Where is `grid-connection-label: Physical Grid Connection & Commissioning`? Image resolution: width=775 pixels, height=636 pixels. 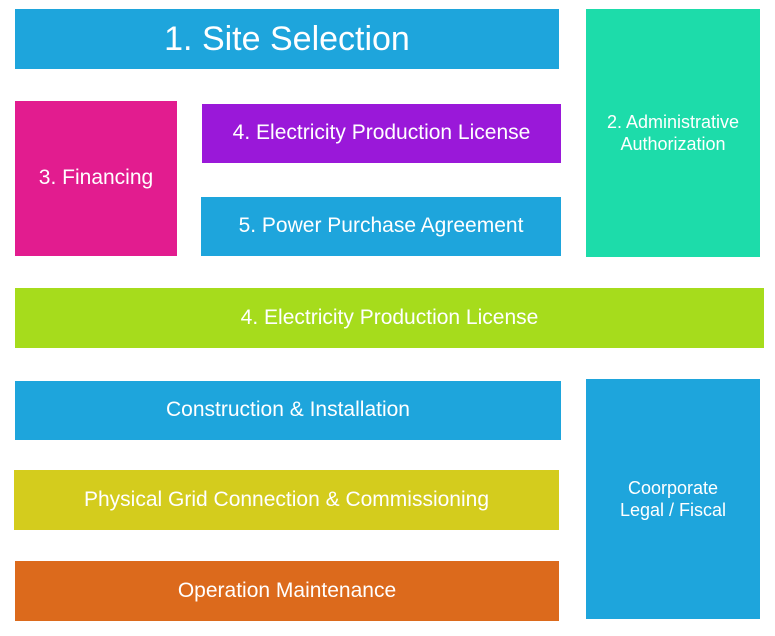 grid-connection-label: Physical Grid Connection & Commissioning is located at coordinates (286, 499).